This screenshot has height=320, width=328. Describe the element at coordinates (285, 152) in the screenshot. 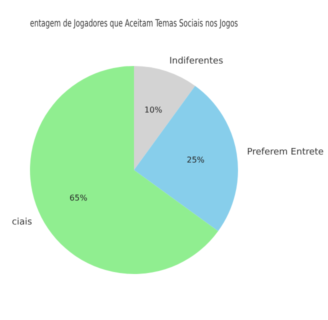

I see `slice-label: Preferem Entrete` at that location.